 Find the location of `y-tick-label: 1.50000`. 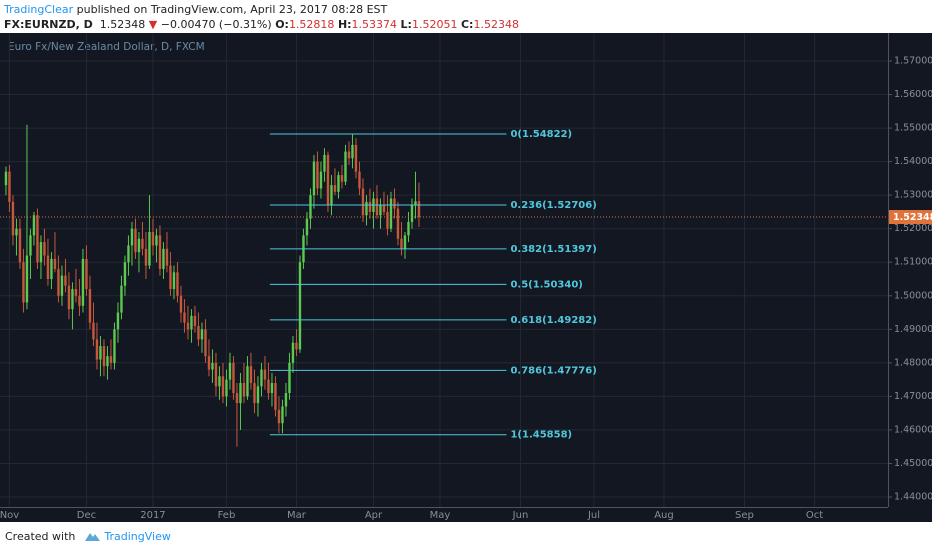

y-tick-label: 1.50000 is located at coordinates (913, 295).